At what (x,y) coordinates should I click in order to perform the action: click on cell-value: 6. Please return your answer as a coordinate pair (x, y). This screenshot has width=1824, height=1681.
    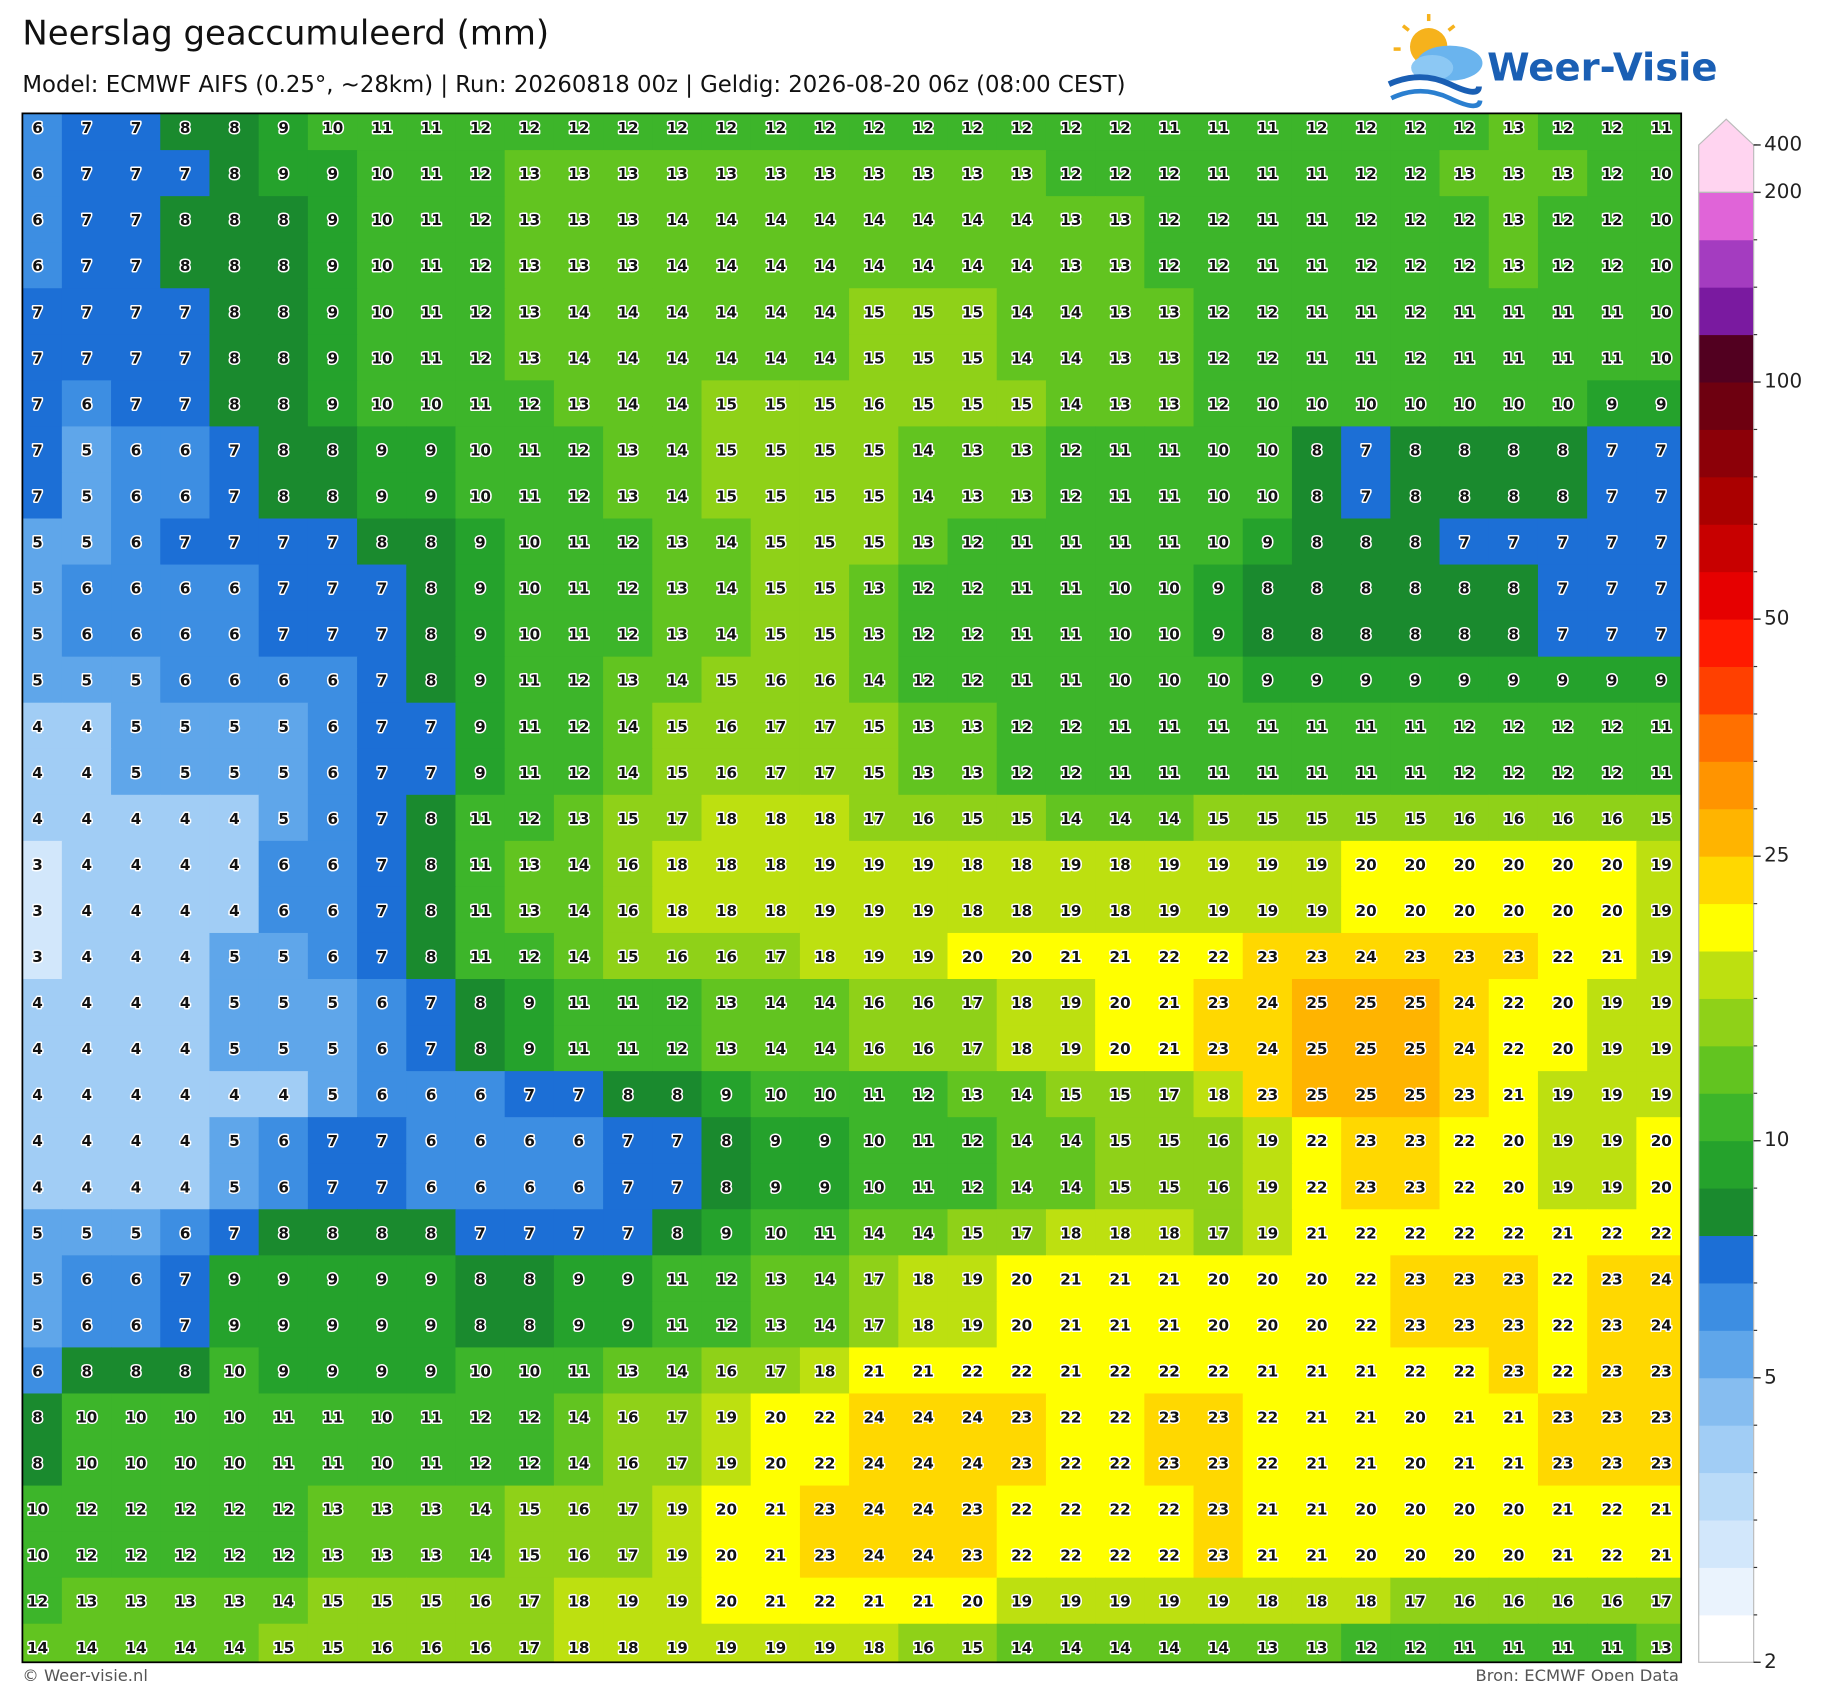
    Looking at the image, I should click on (382, 1095).